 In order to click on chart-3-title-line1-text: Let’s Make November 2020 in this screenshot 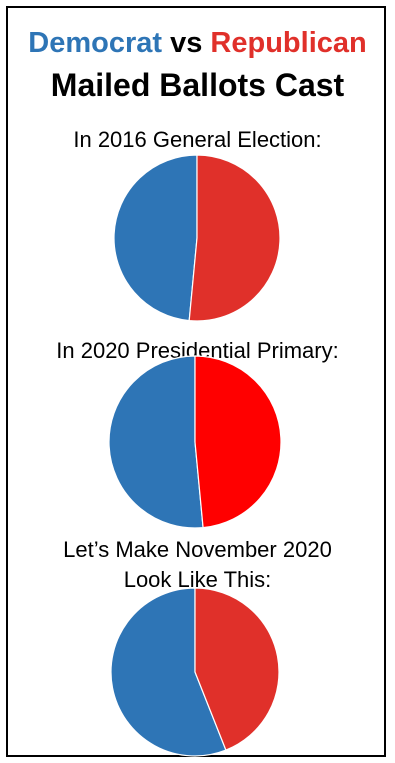, I will do `click(197, 549)`.